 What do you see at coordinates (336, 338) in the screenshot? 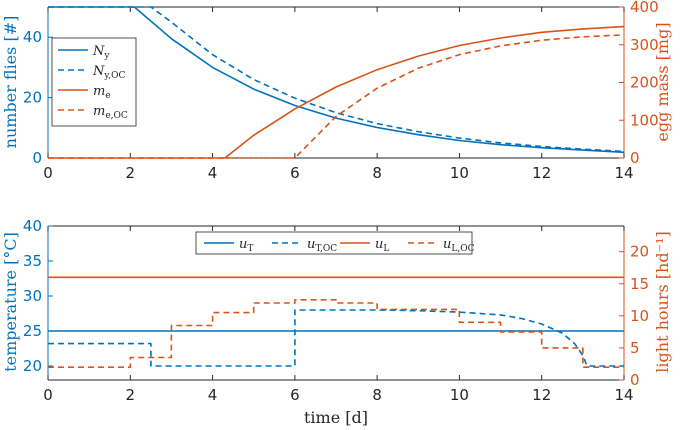
I see `series-line-u-t-oc` at bounding box center [336, 338].